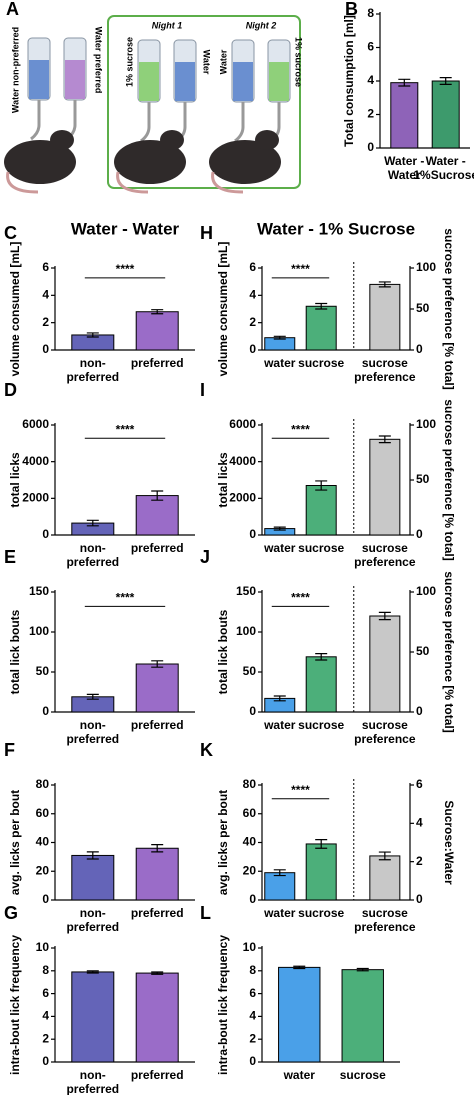 The height and width of the screenshot is (1095, 474). I want to click on y-tick-label: 8, so click(252, 970).